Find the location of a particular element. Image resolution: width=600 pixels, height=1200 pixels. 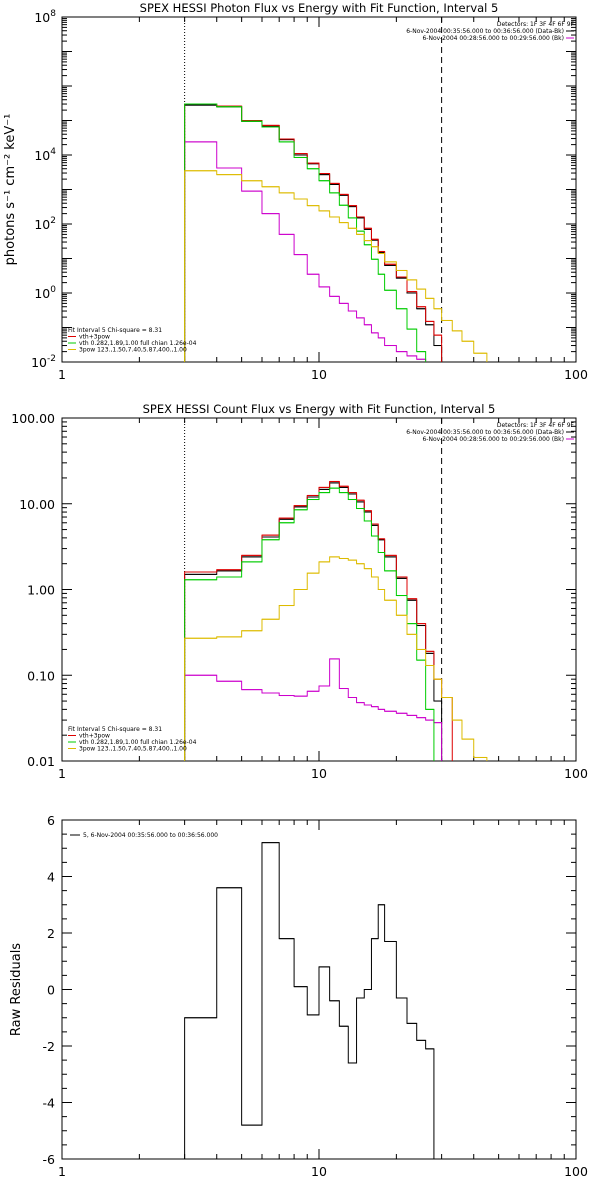

y-tick-exponent: 4 is located at coordinates (53, 152).